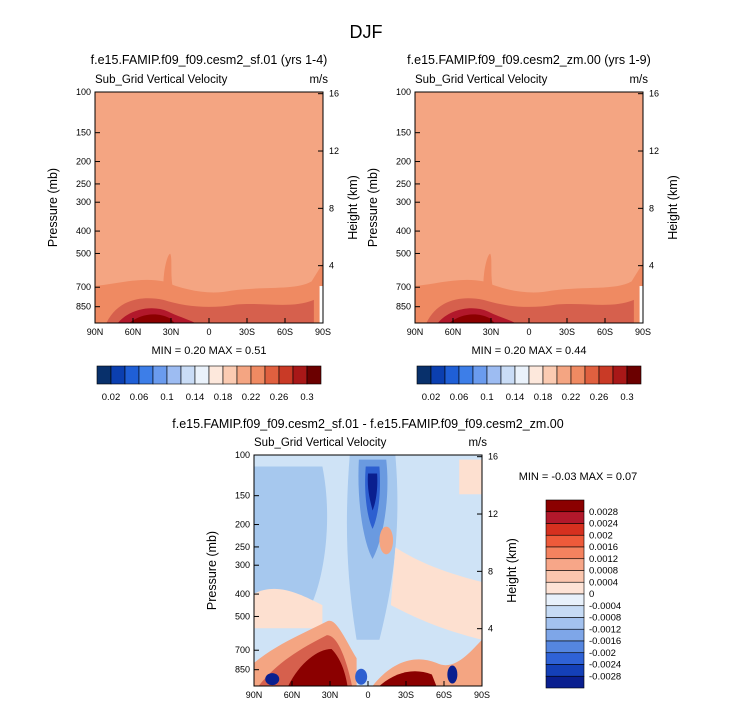 The image size is (733, 712). Describe the element at coordinates (603, 571) in the screenshot. I see `colorbar-label: 0.0008` at that location.